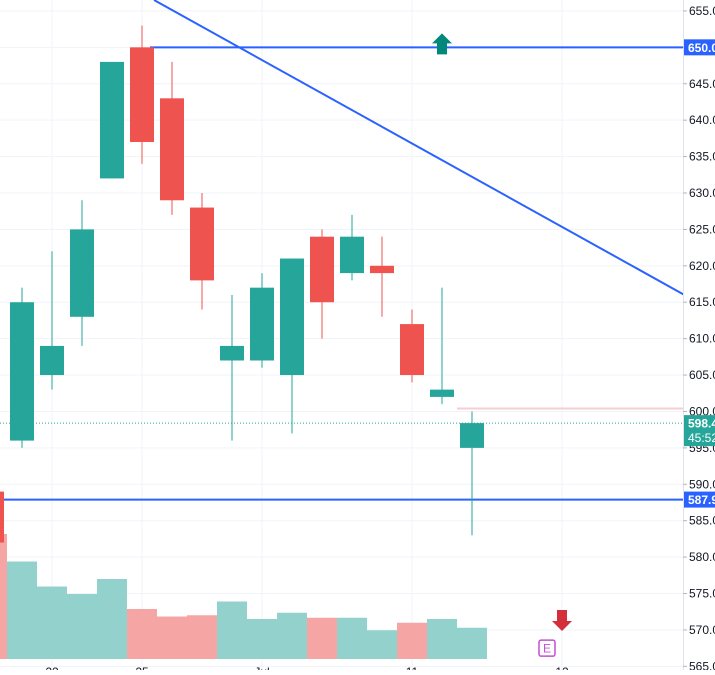 The height and width of the screenshot is (675, 715). I want to click on x-tick-label: 11, so click(412, 667).